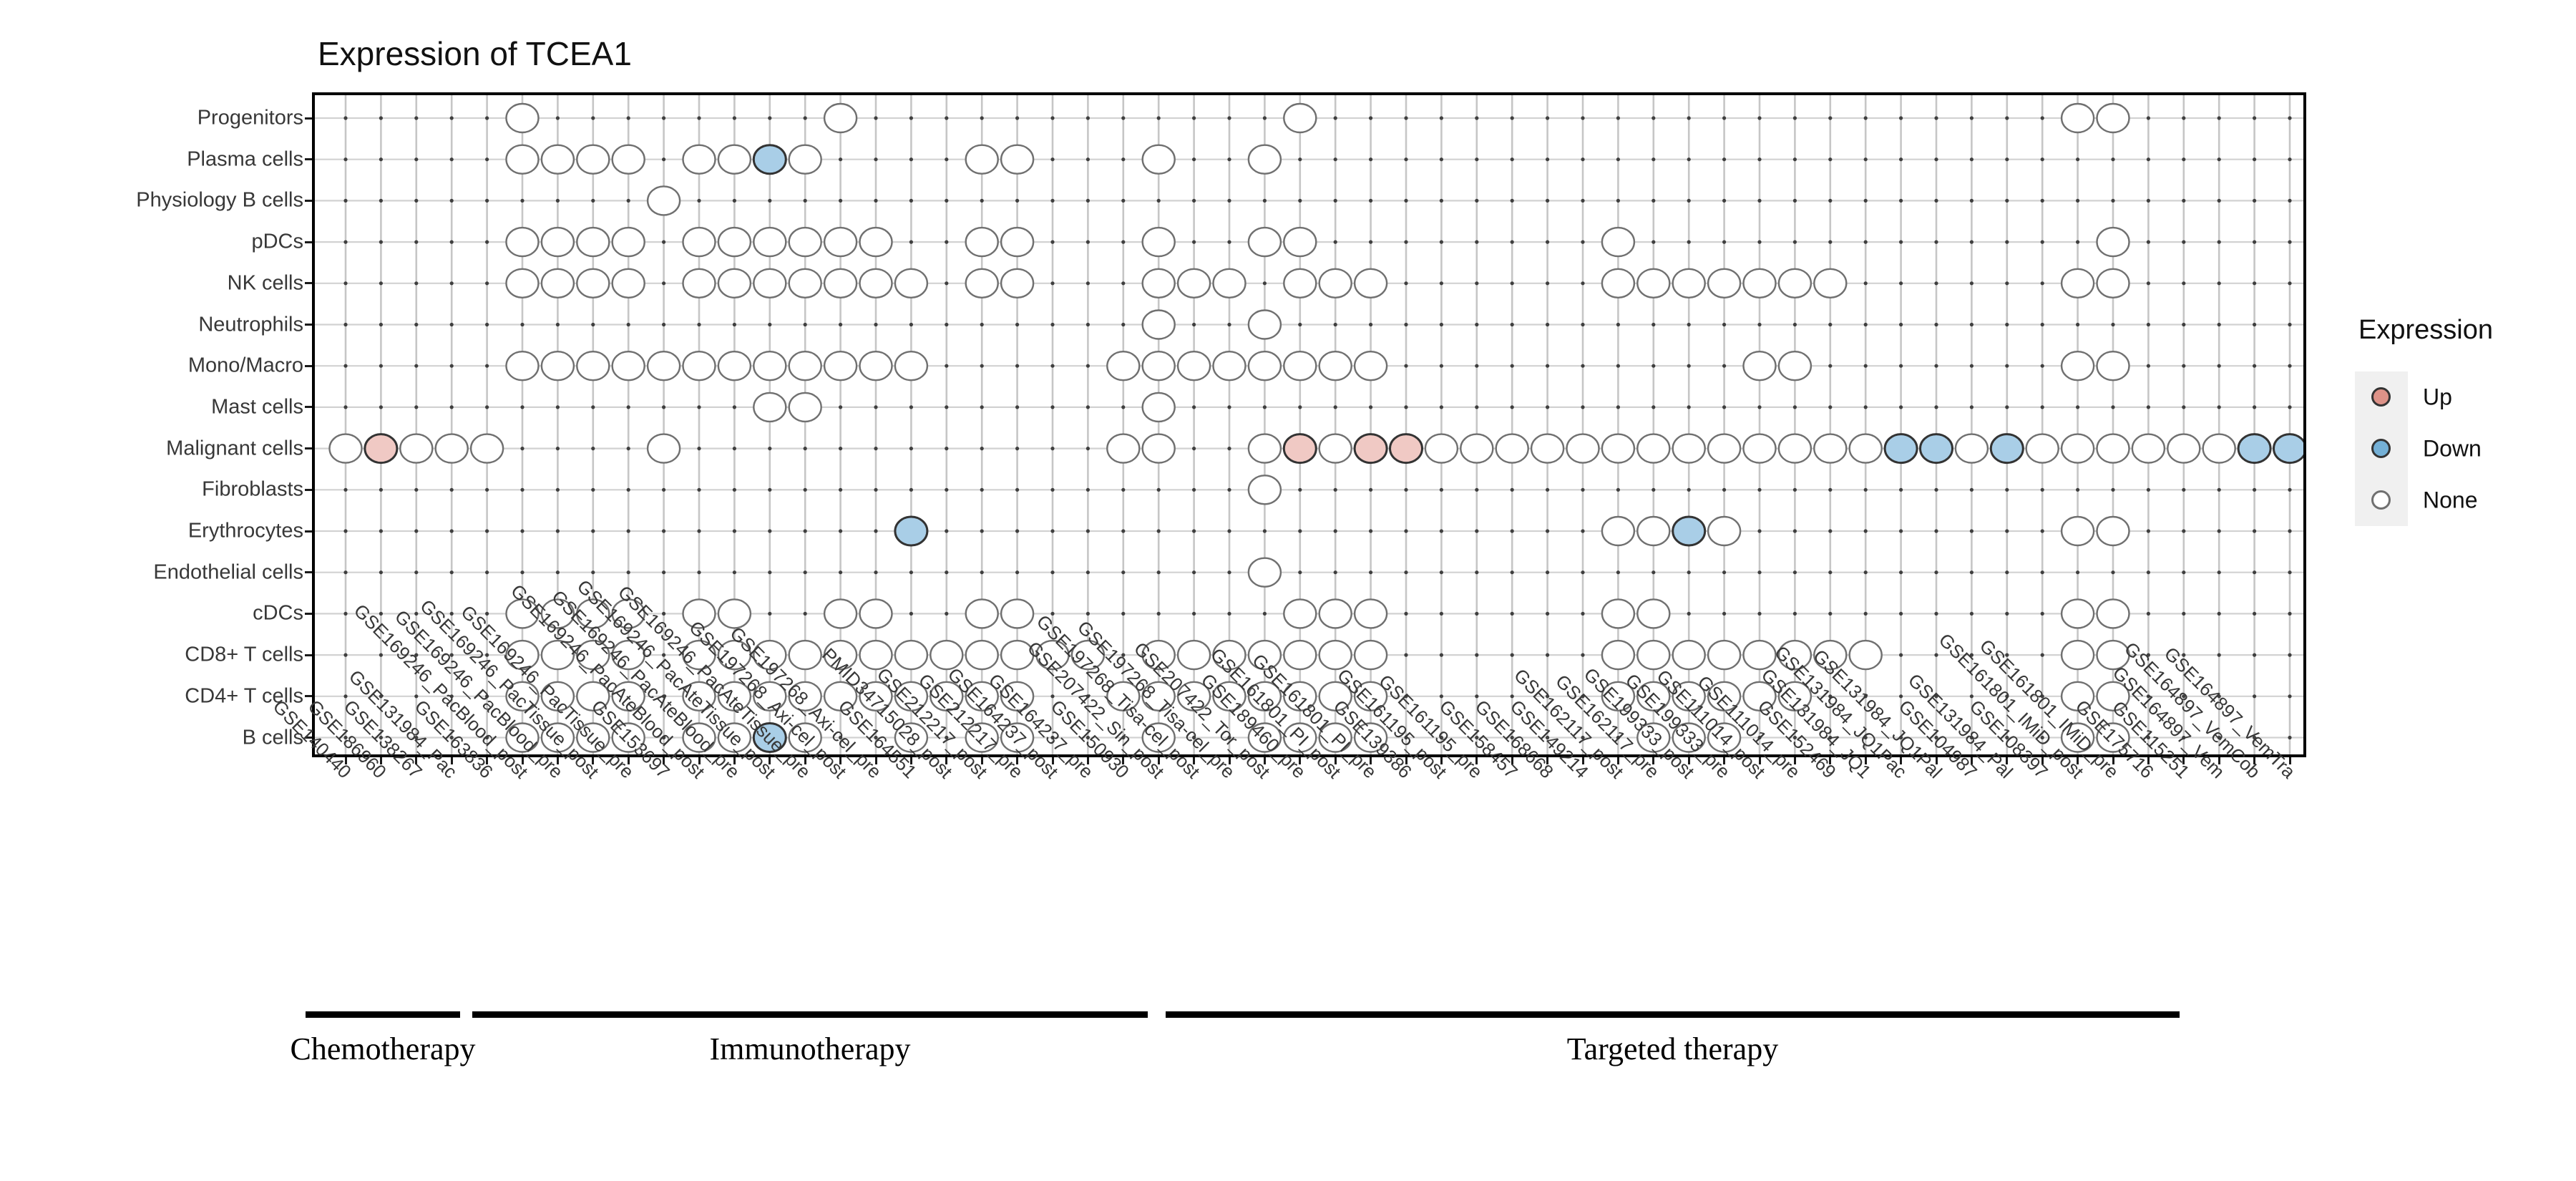  Describe the element at coordinates (257, 407) in the screenshot. I see `y-axis-label: Mast cells` at that location.